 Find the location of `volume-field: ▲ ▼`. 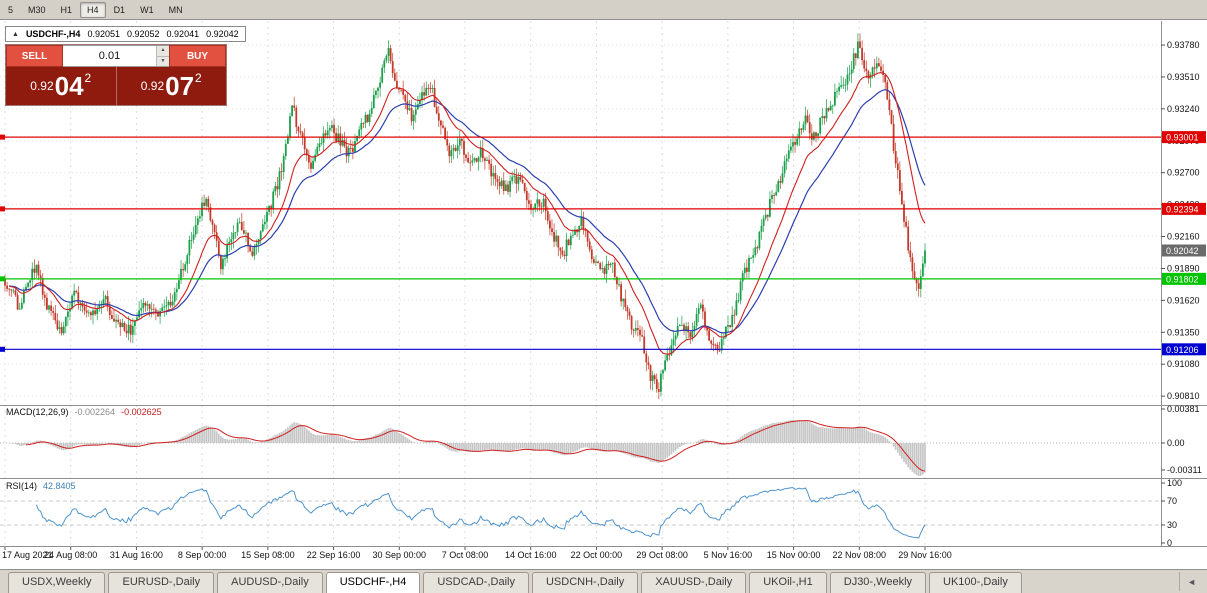

volume-field: ▲ ▼ is located at coordinates (116, 56).